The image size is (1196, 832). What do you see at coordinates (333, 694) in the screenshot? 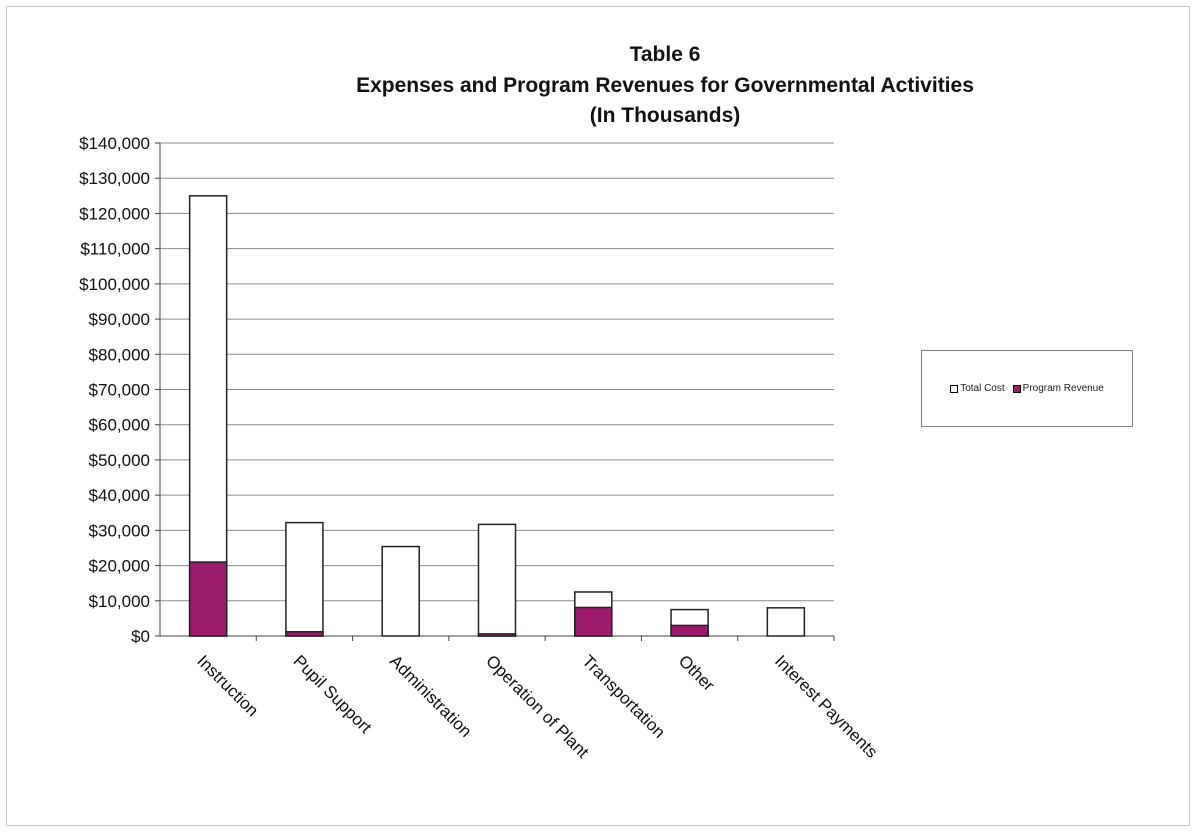
I see `x-tick-label: Pupil Support` at bounding box center [333, 694].